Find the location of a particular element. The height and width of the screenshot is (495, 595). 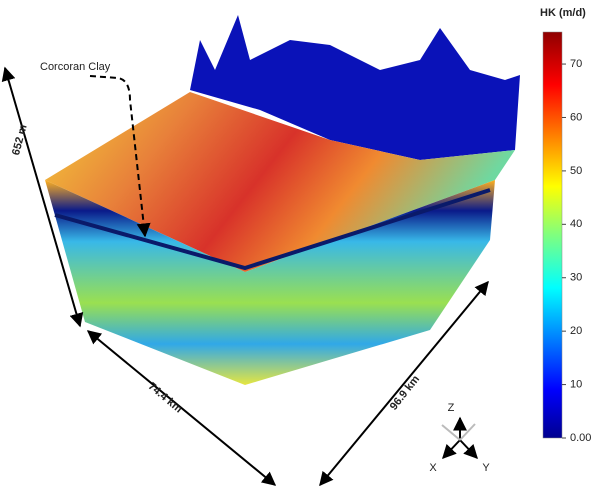

x-label: X is located at coordinates (433, 468).